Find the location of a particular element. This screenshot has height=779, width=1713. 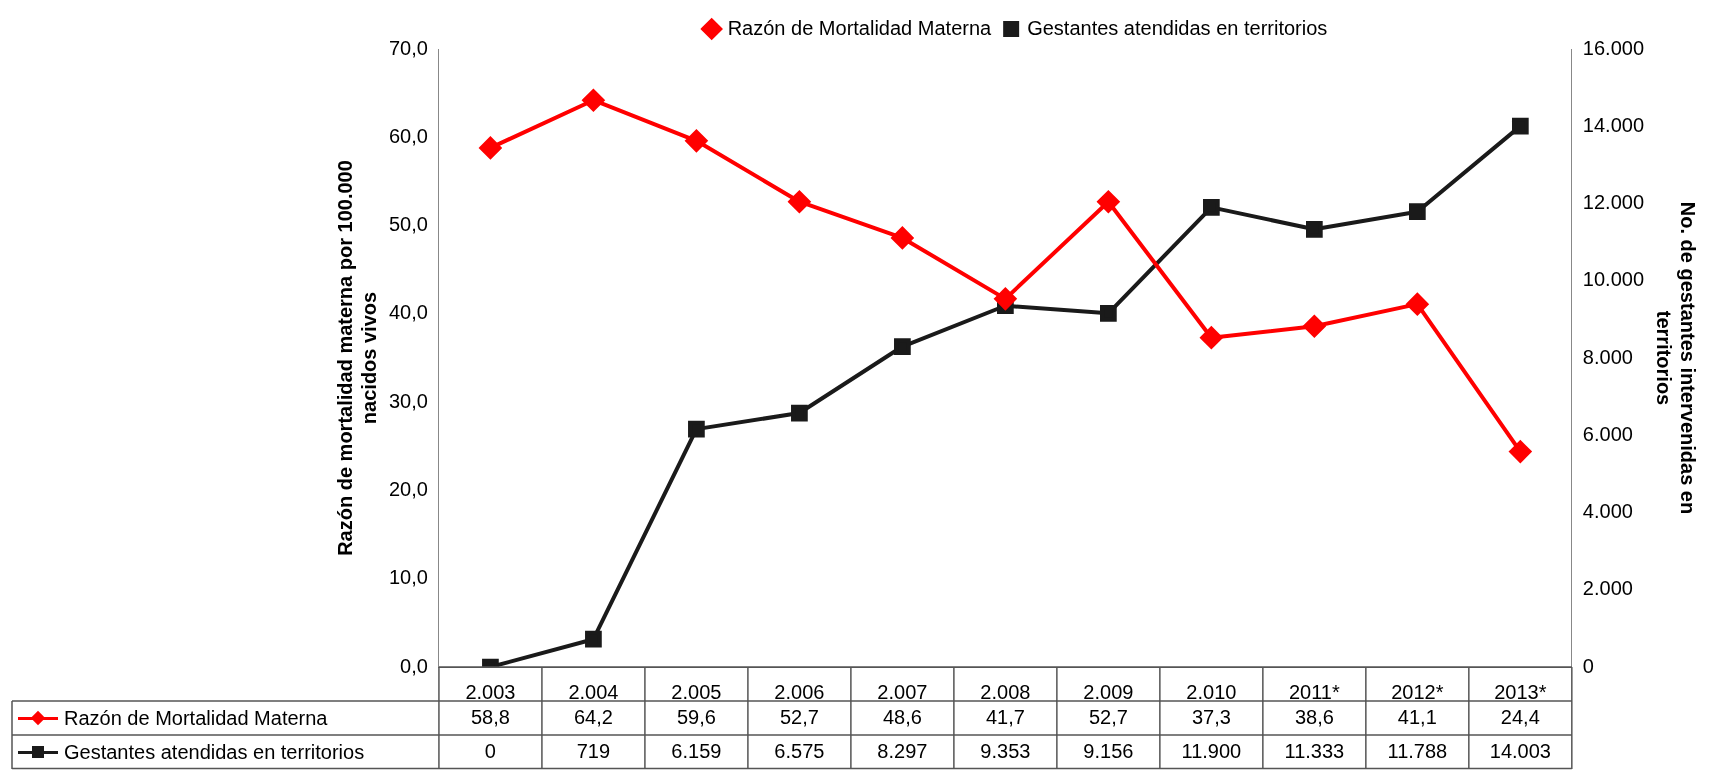

x-tick-label: 2.008 is located at coordinates (1005, 691).